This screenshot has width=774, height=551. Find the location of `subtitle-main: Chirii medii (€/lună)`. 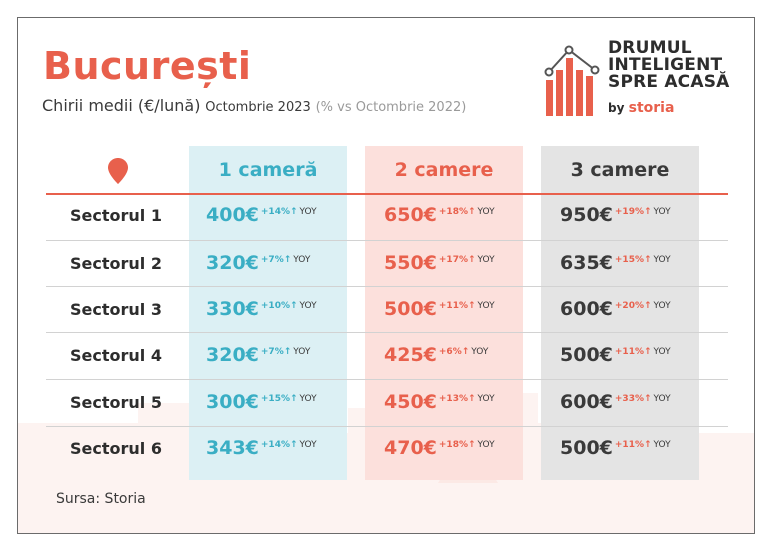

subtitle-main: Chirii medii (€/lună) is located at coordinates (121, 105).